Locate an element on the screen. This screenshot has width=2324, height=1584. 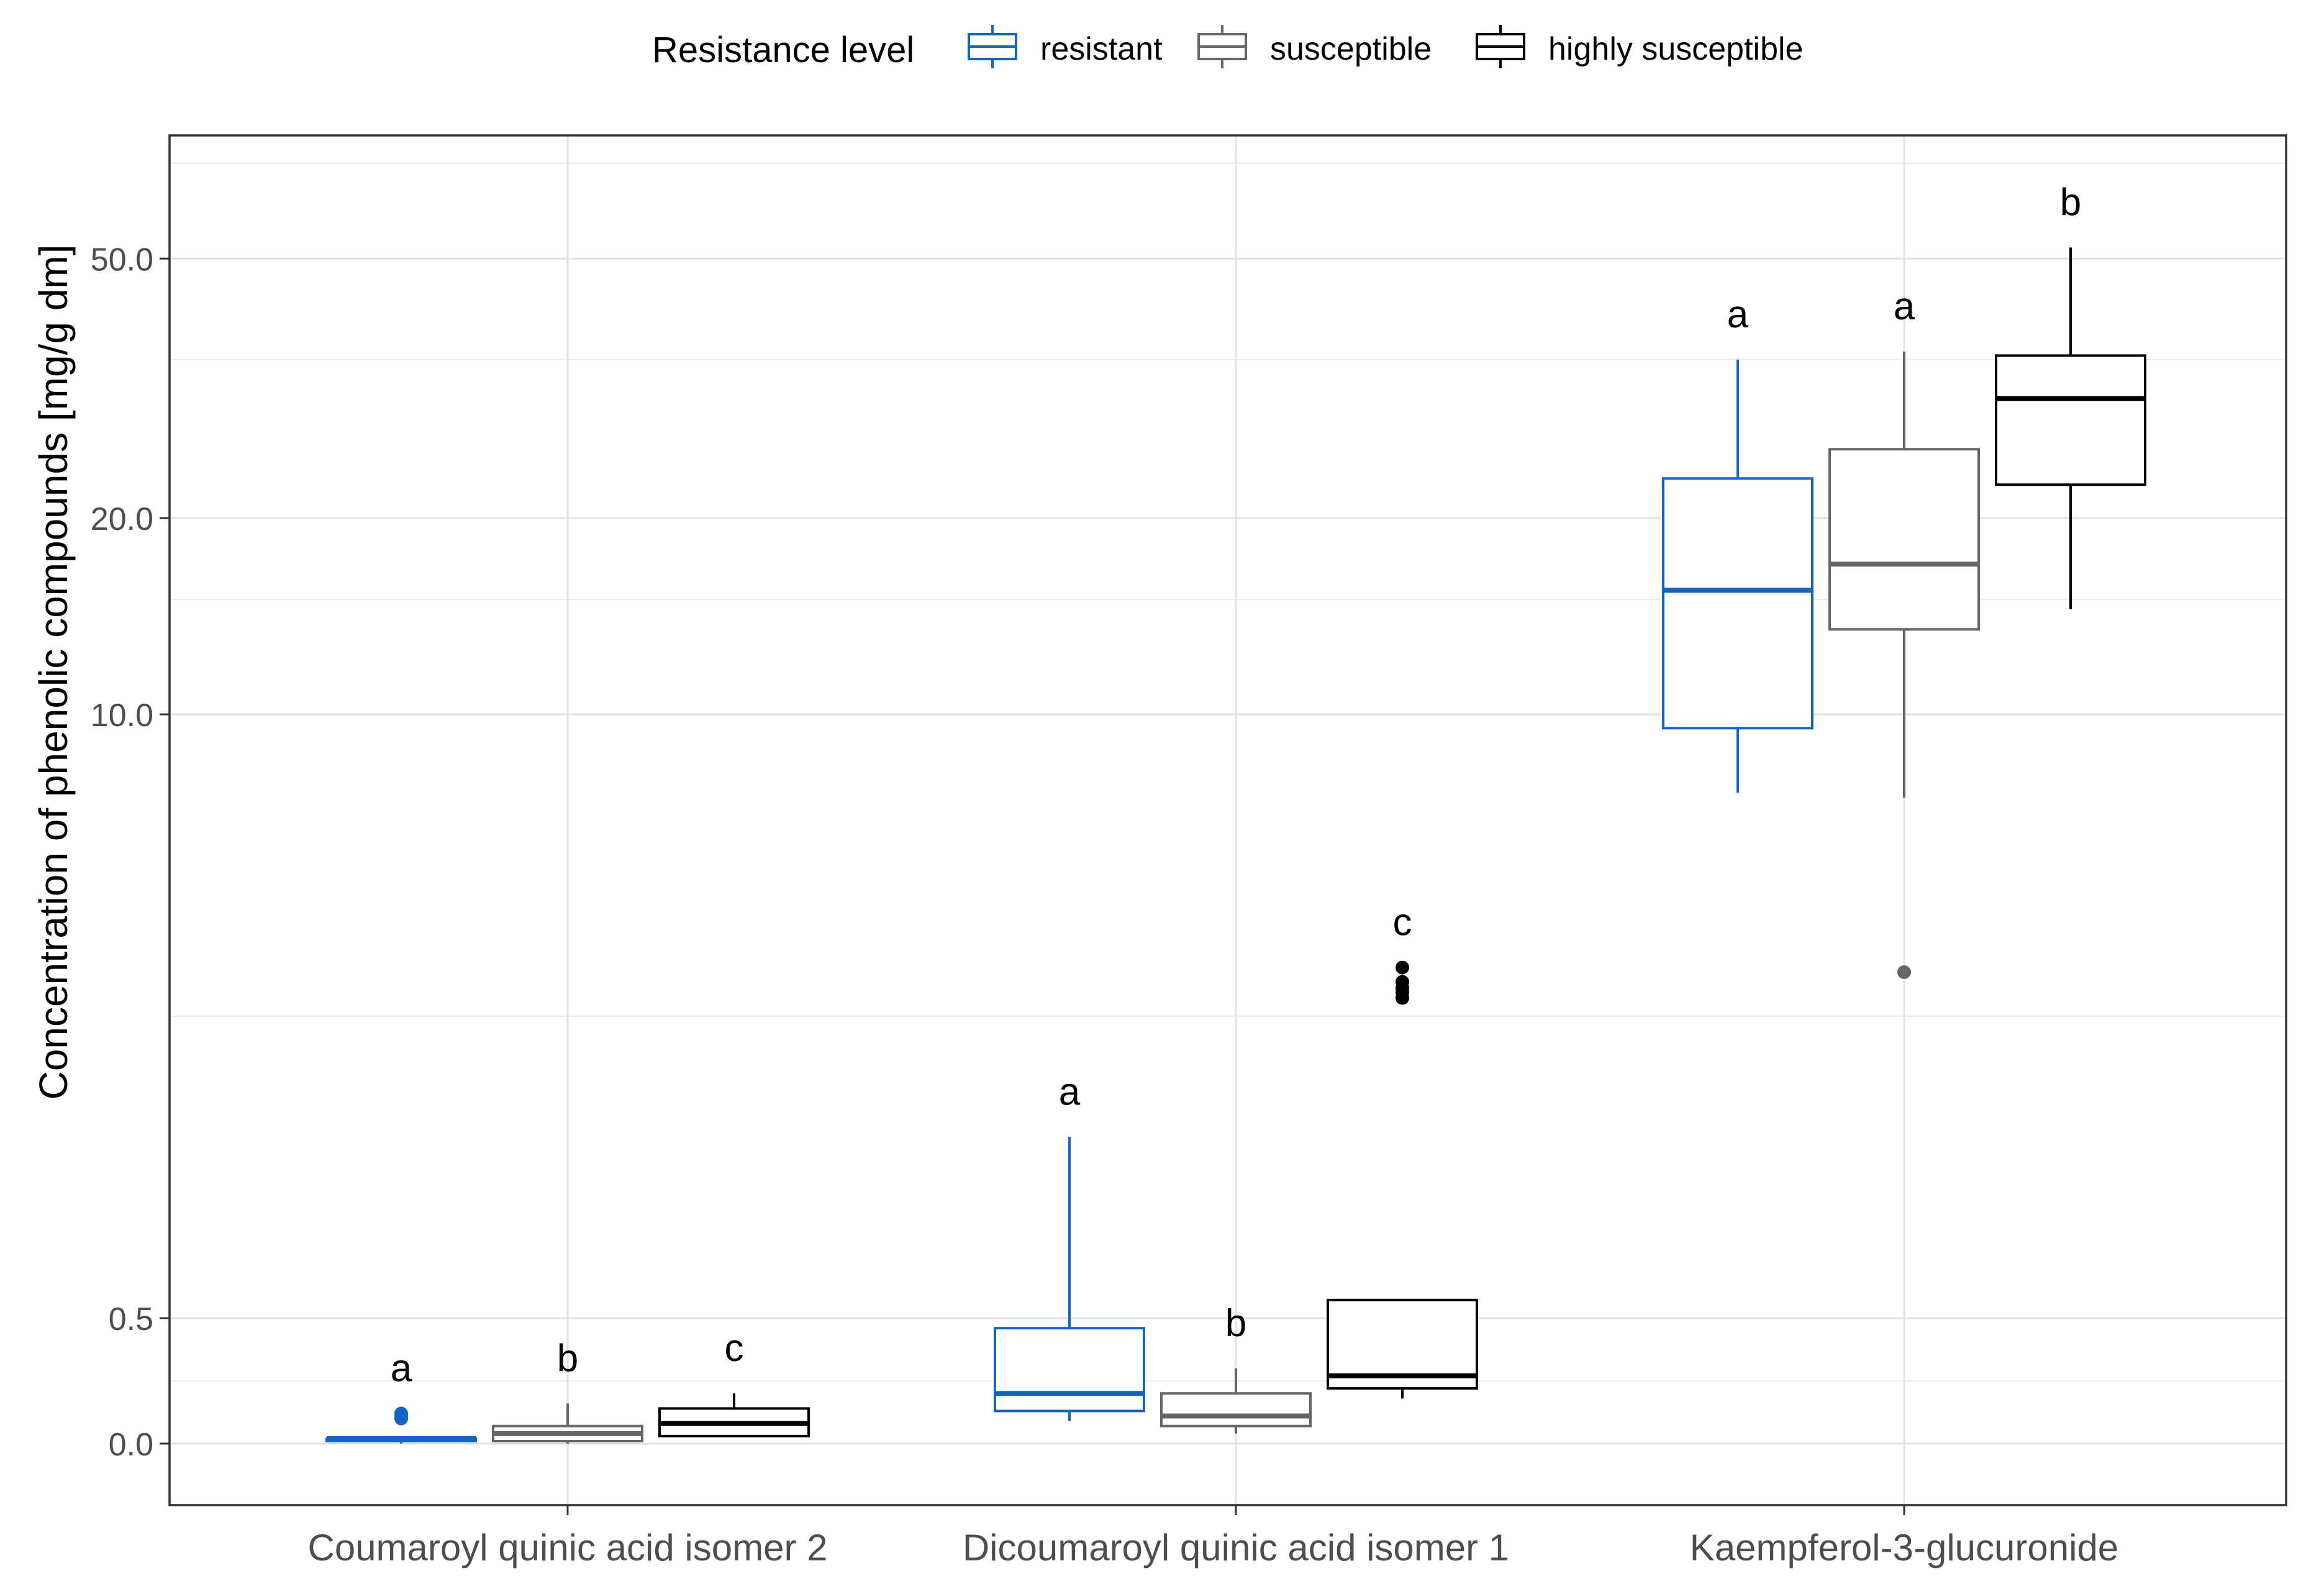
y-axis: 0.0 0.5 10.0 20.0 50.0 is located at coordinates (130, 852).